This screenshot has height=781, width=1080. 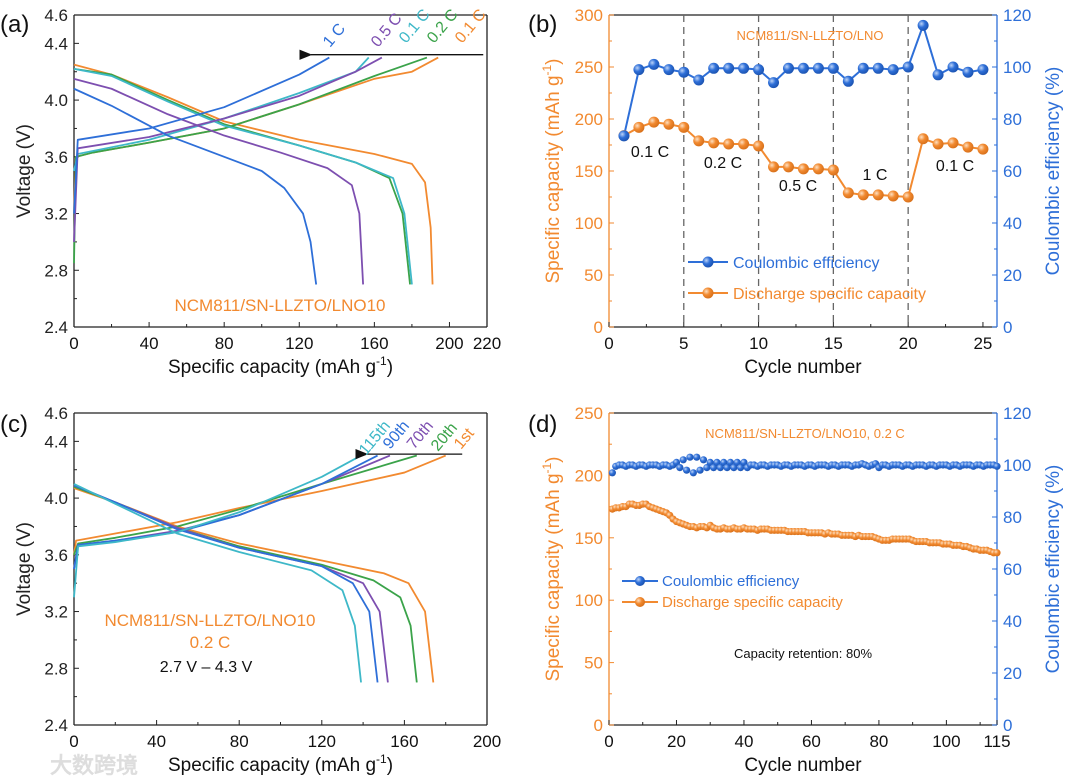 What do you see at coordinates (650, 152) in the screenshot?
I see `rate-label: 0.1 C` at bounding box center [650, 152].